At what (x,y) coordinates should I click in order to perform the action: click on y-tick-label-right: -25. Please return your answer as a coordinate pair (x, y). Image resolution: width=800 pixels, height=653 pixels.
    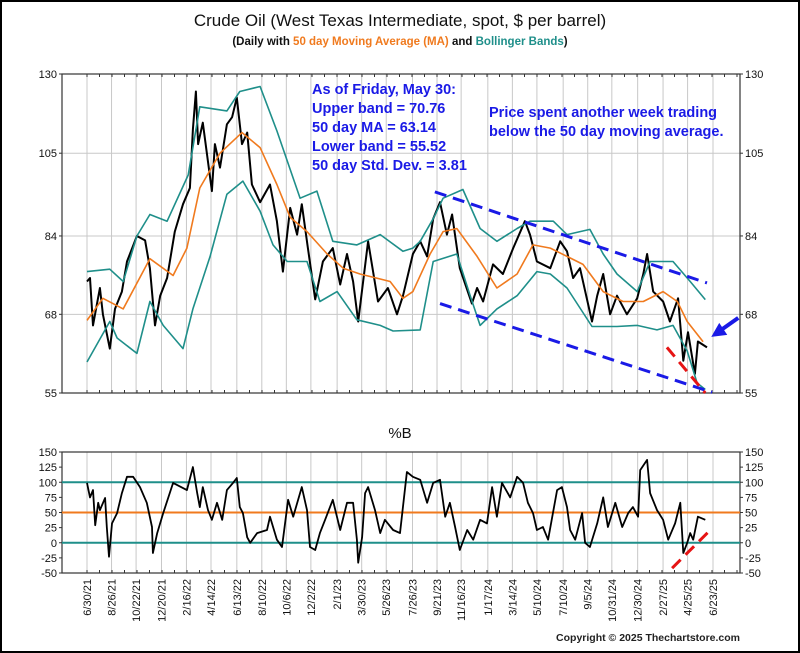
    Looking at the image, I should click on (753, 559).